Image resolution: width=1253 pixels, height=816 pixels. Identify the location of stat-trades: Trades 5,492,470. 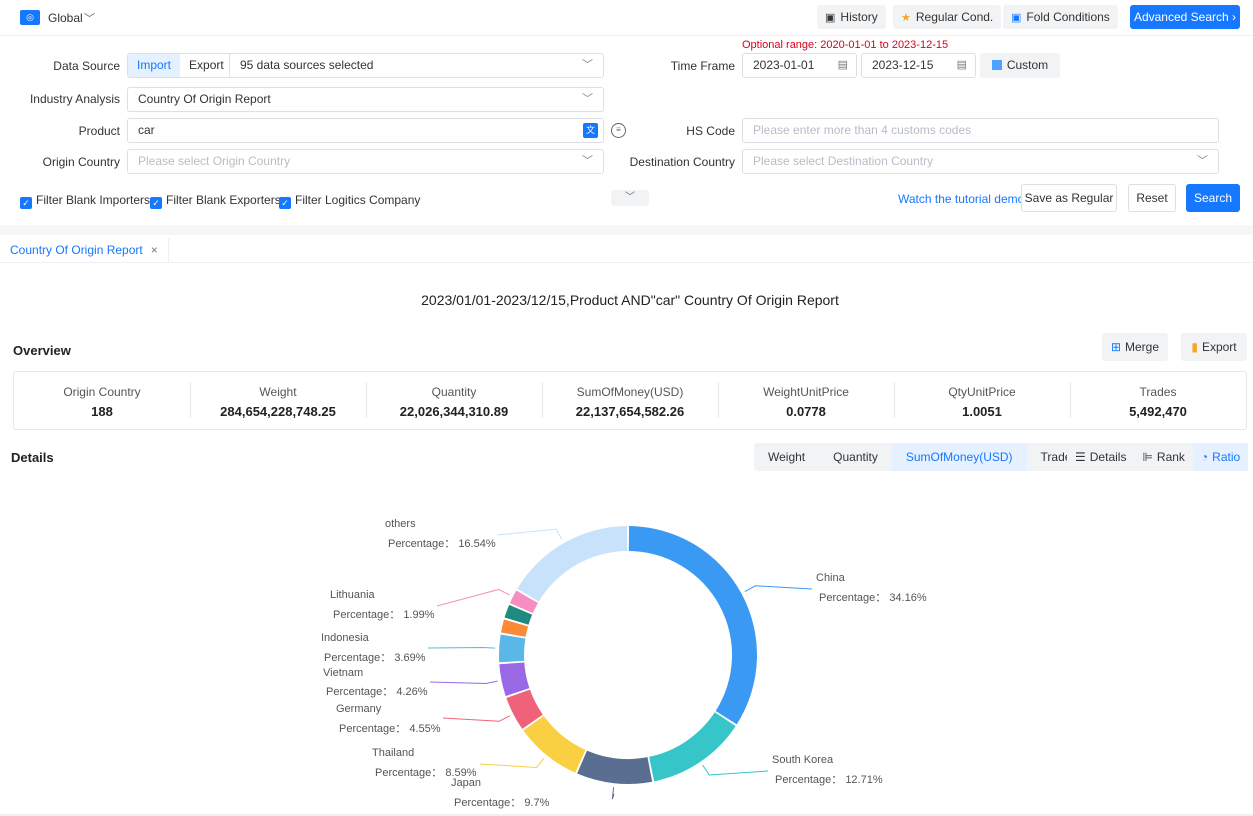
(1158, 400).